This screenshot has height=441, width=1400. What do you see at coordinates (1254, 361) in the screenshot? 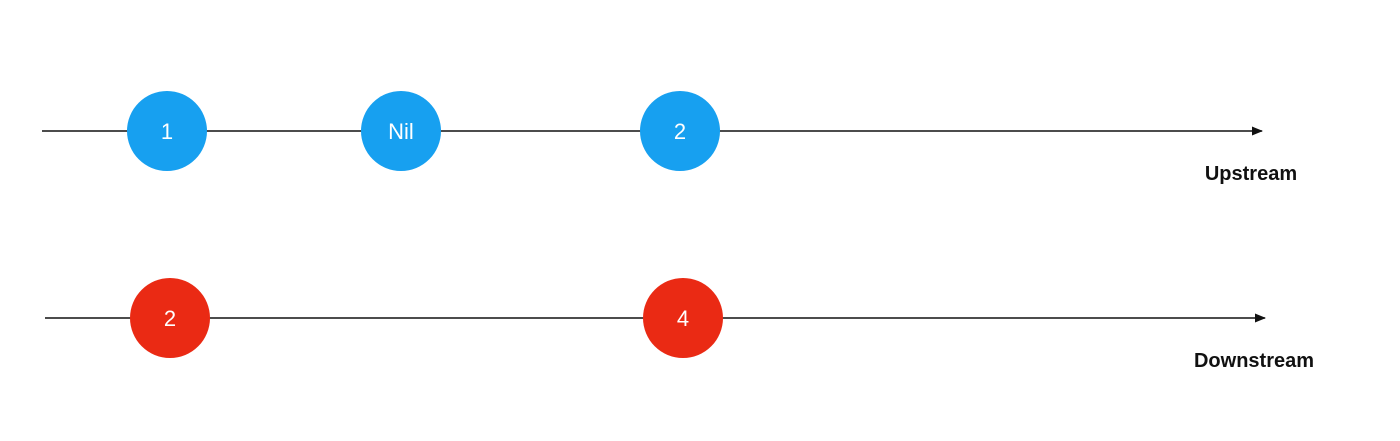
I see `downstream-label: Downstream` at bounding box center [1254, 361].